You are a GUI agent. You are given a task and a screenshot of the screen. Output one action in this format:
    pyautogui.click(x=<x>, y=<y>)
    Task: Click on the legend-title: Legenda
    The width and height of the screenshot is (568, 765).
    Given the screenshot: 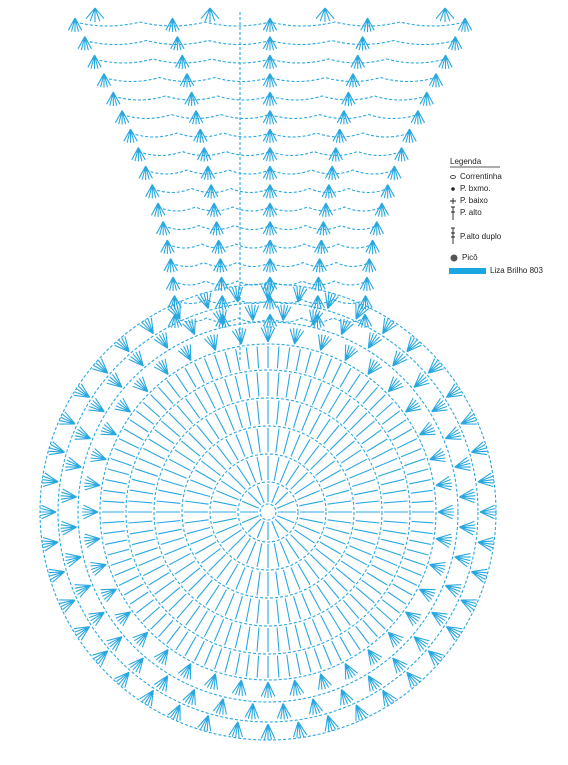 What is the action you would take?
    pyautogui.click(x=466, y=161)
    